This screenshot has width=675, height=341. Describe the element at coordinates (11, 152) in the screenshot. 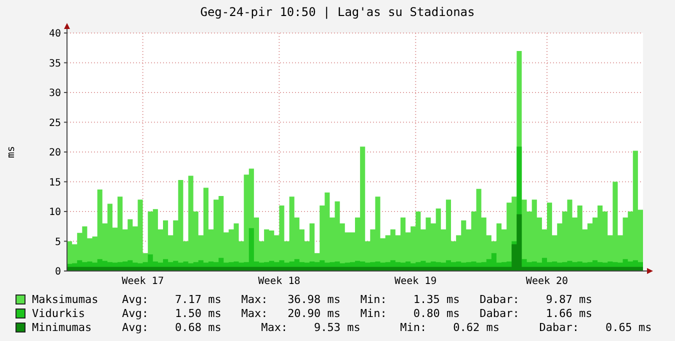

I see `y-axis-title: ms` at that location.